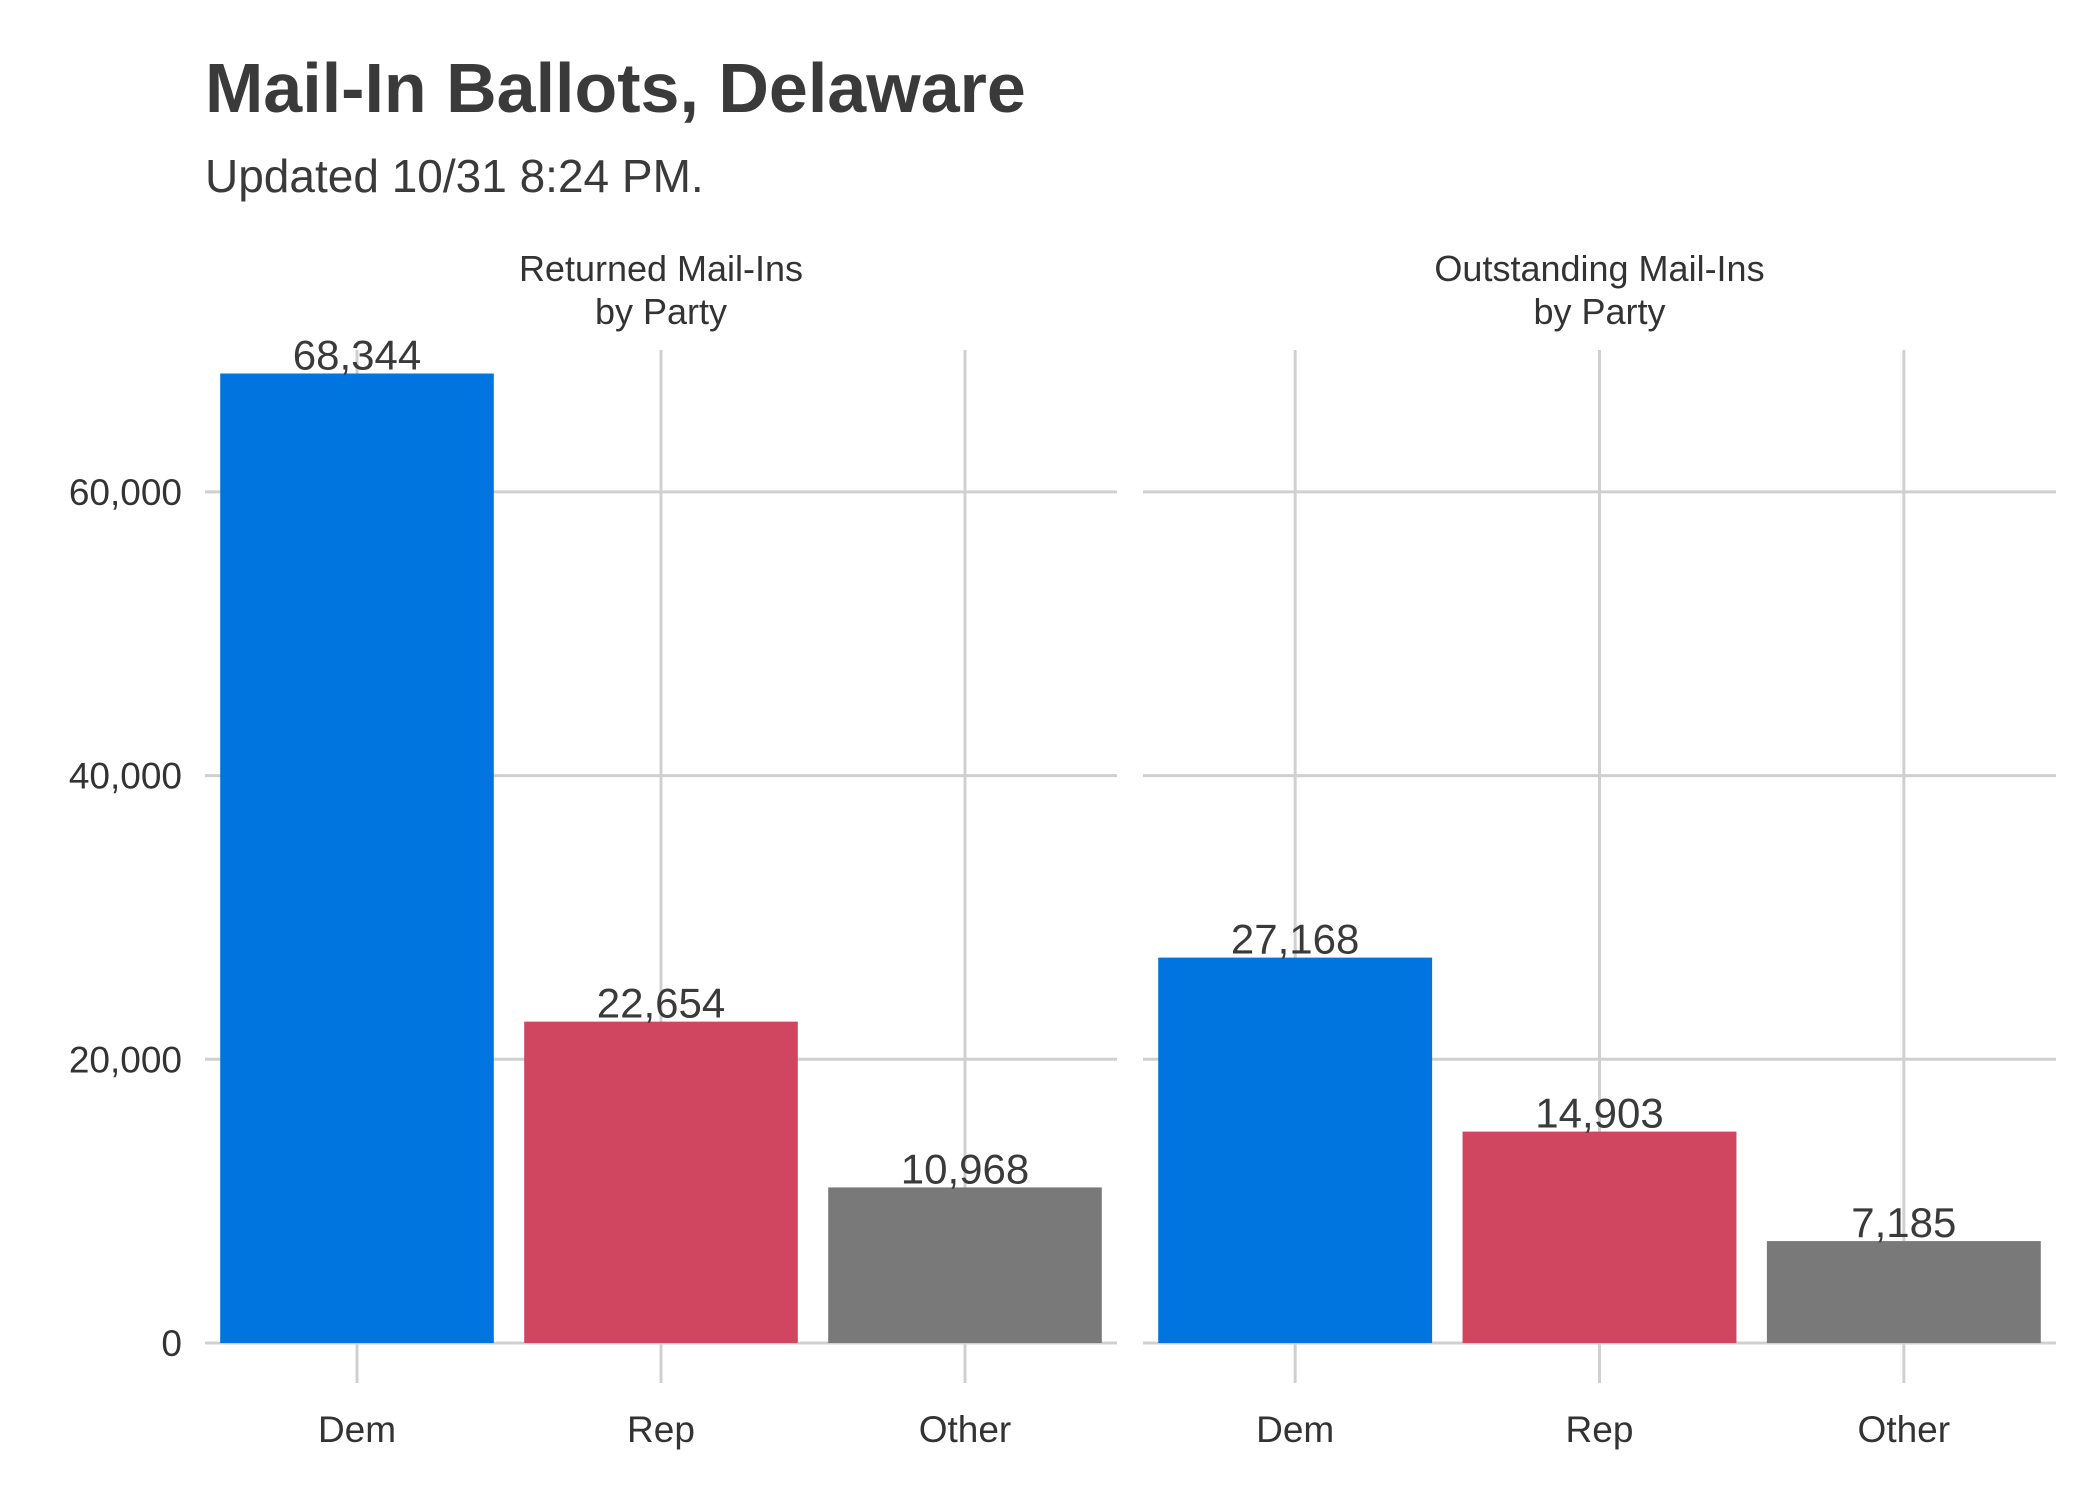 This screenshot has height=1500, width=2100. I want to click on data-label-other: 10,968, so click(965, 1168).